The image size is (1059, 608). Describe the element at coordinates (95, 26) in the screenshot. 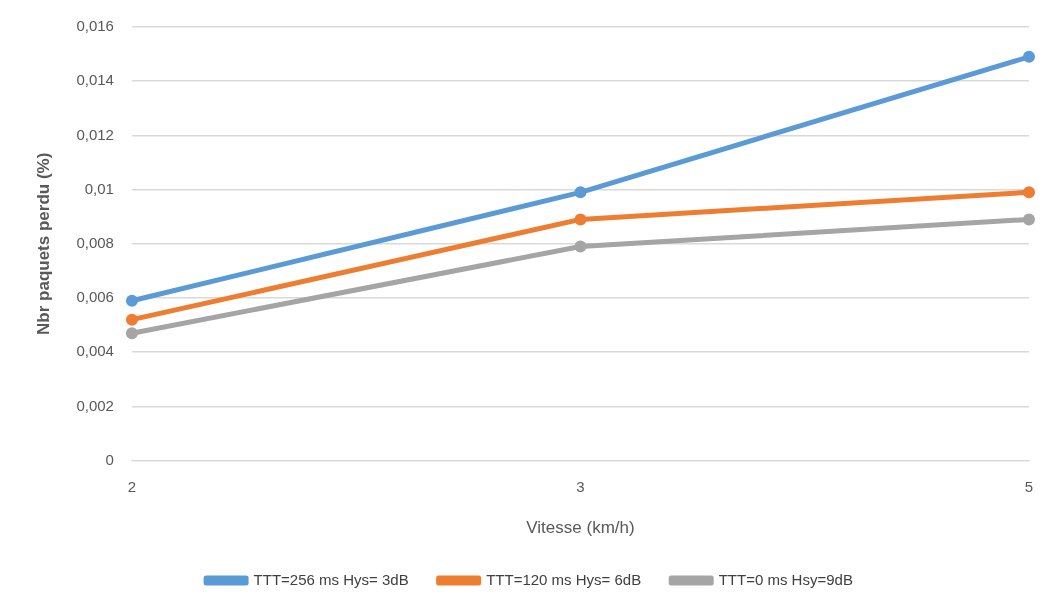

I see `y-tick-label: 0,016` at that location.